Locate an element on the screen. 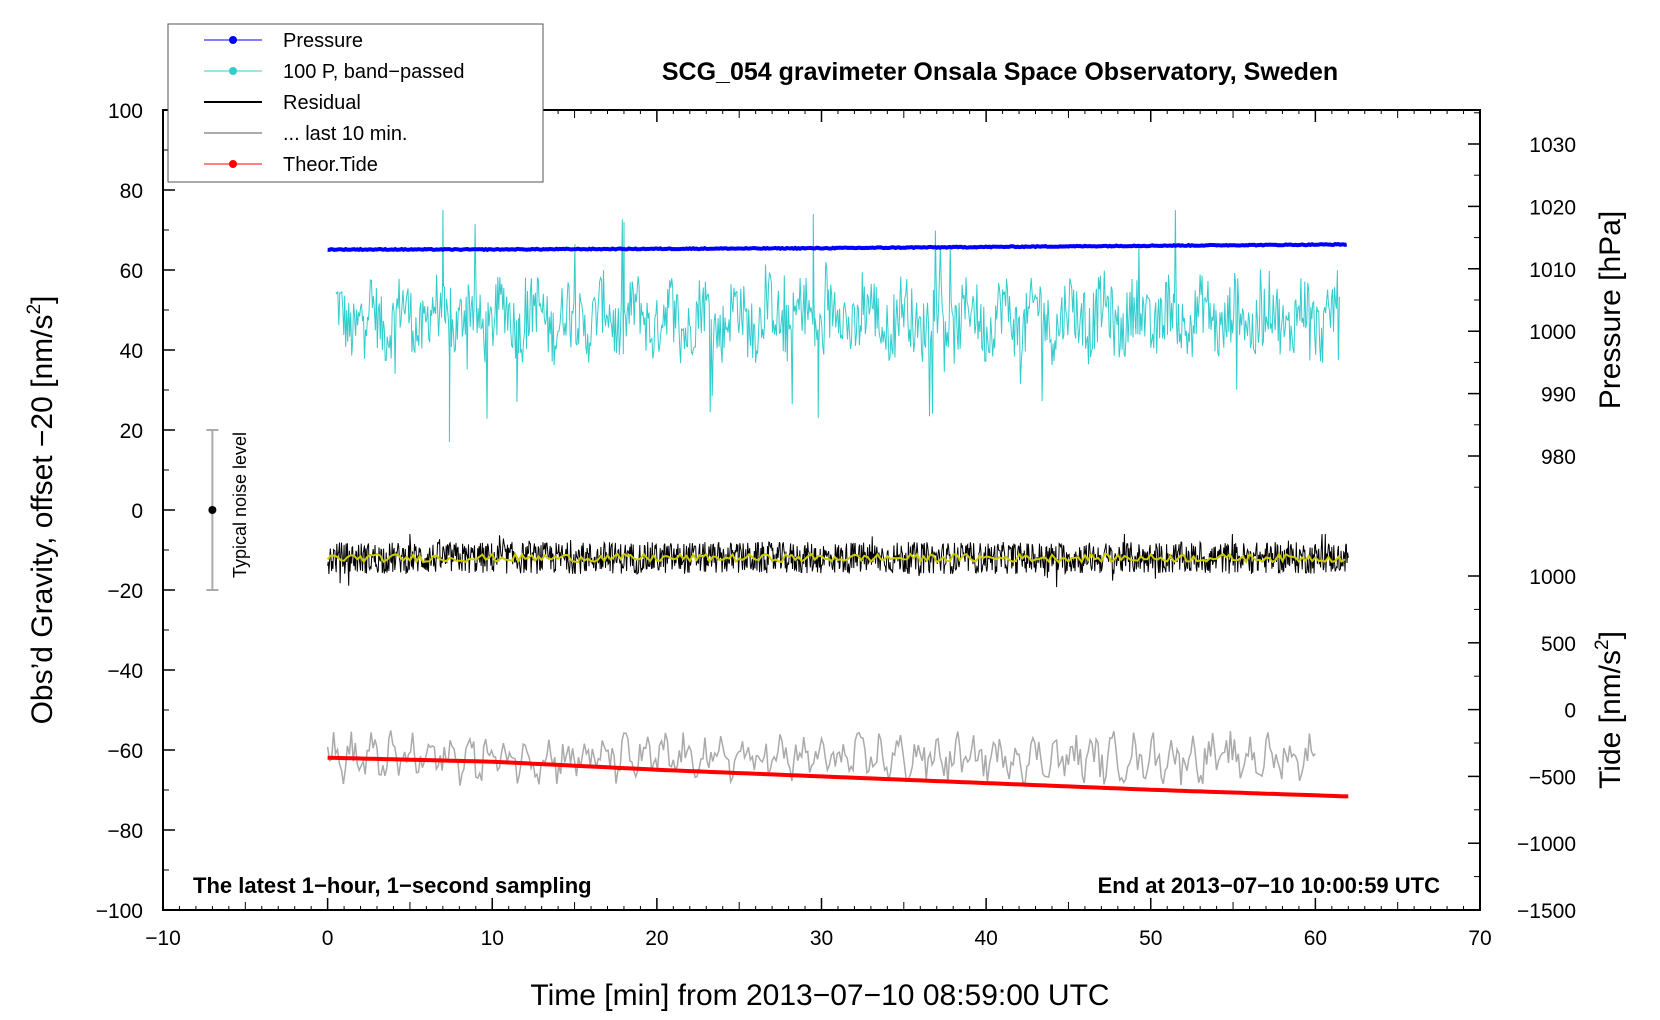 The image size is (1660, 1020). pressure-tick-label: 1030 is located at coordinates (1552, 145).